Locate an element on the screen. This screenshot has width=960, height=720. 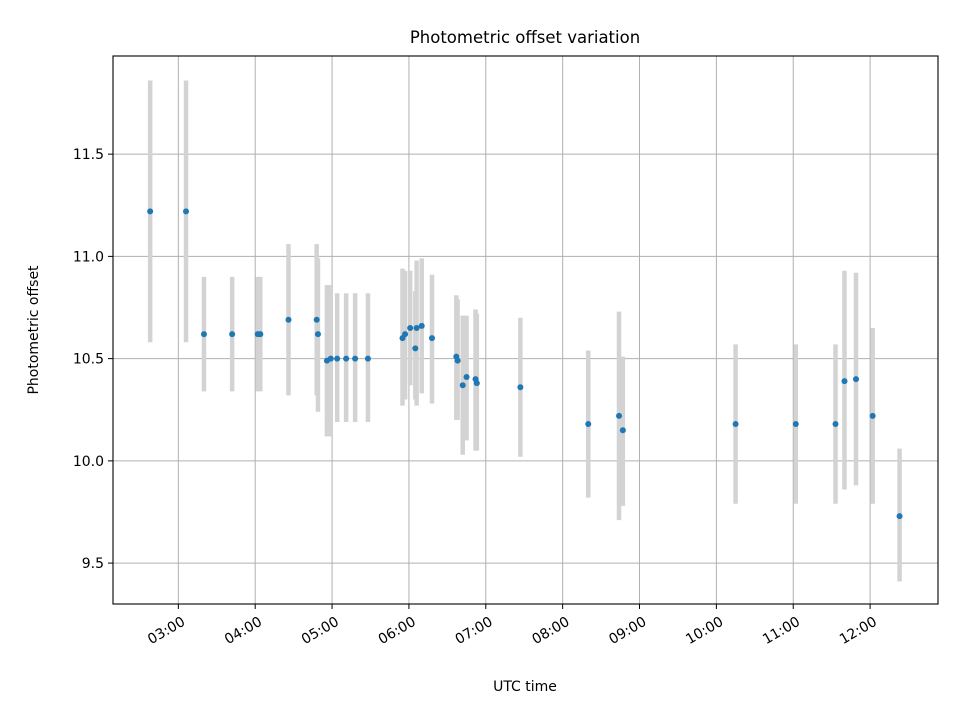
x-tick-label: 11:00 is located at coordinates (781, 631).